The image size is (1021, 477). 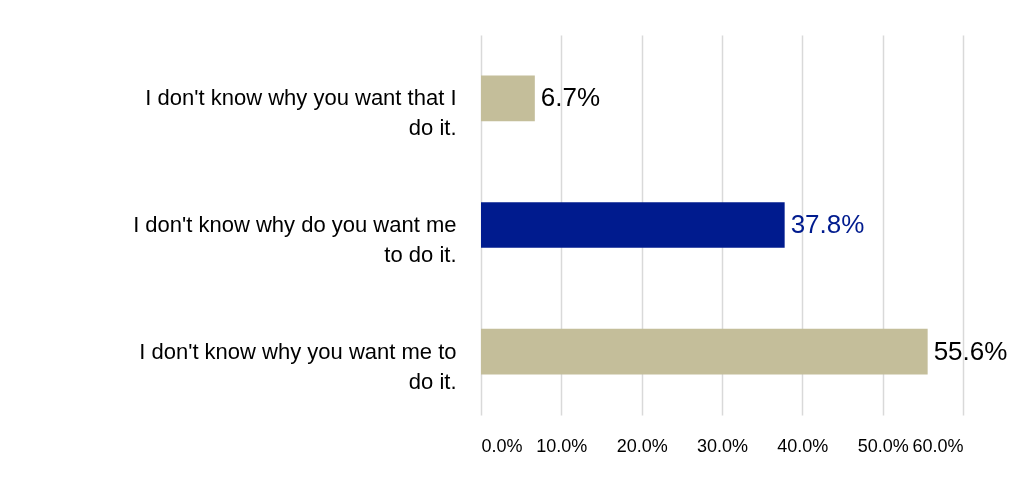 I want to click on data-label: 6.7%, so click(x=570, y=97).